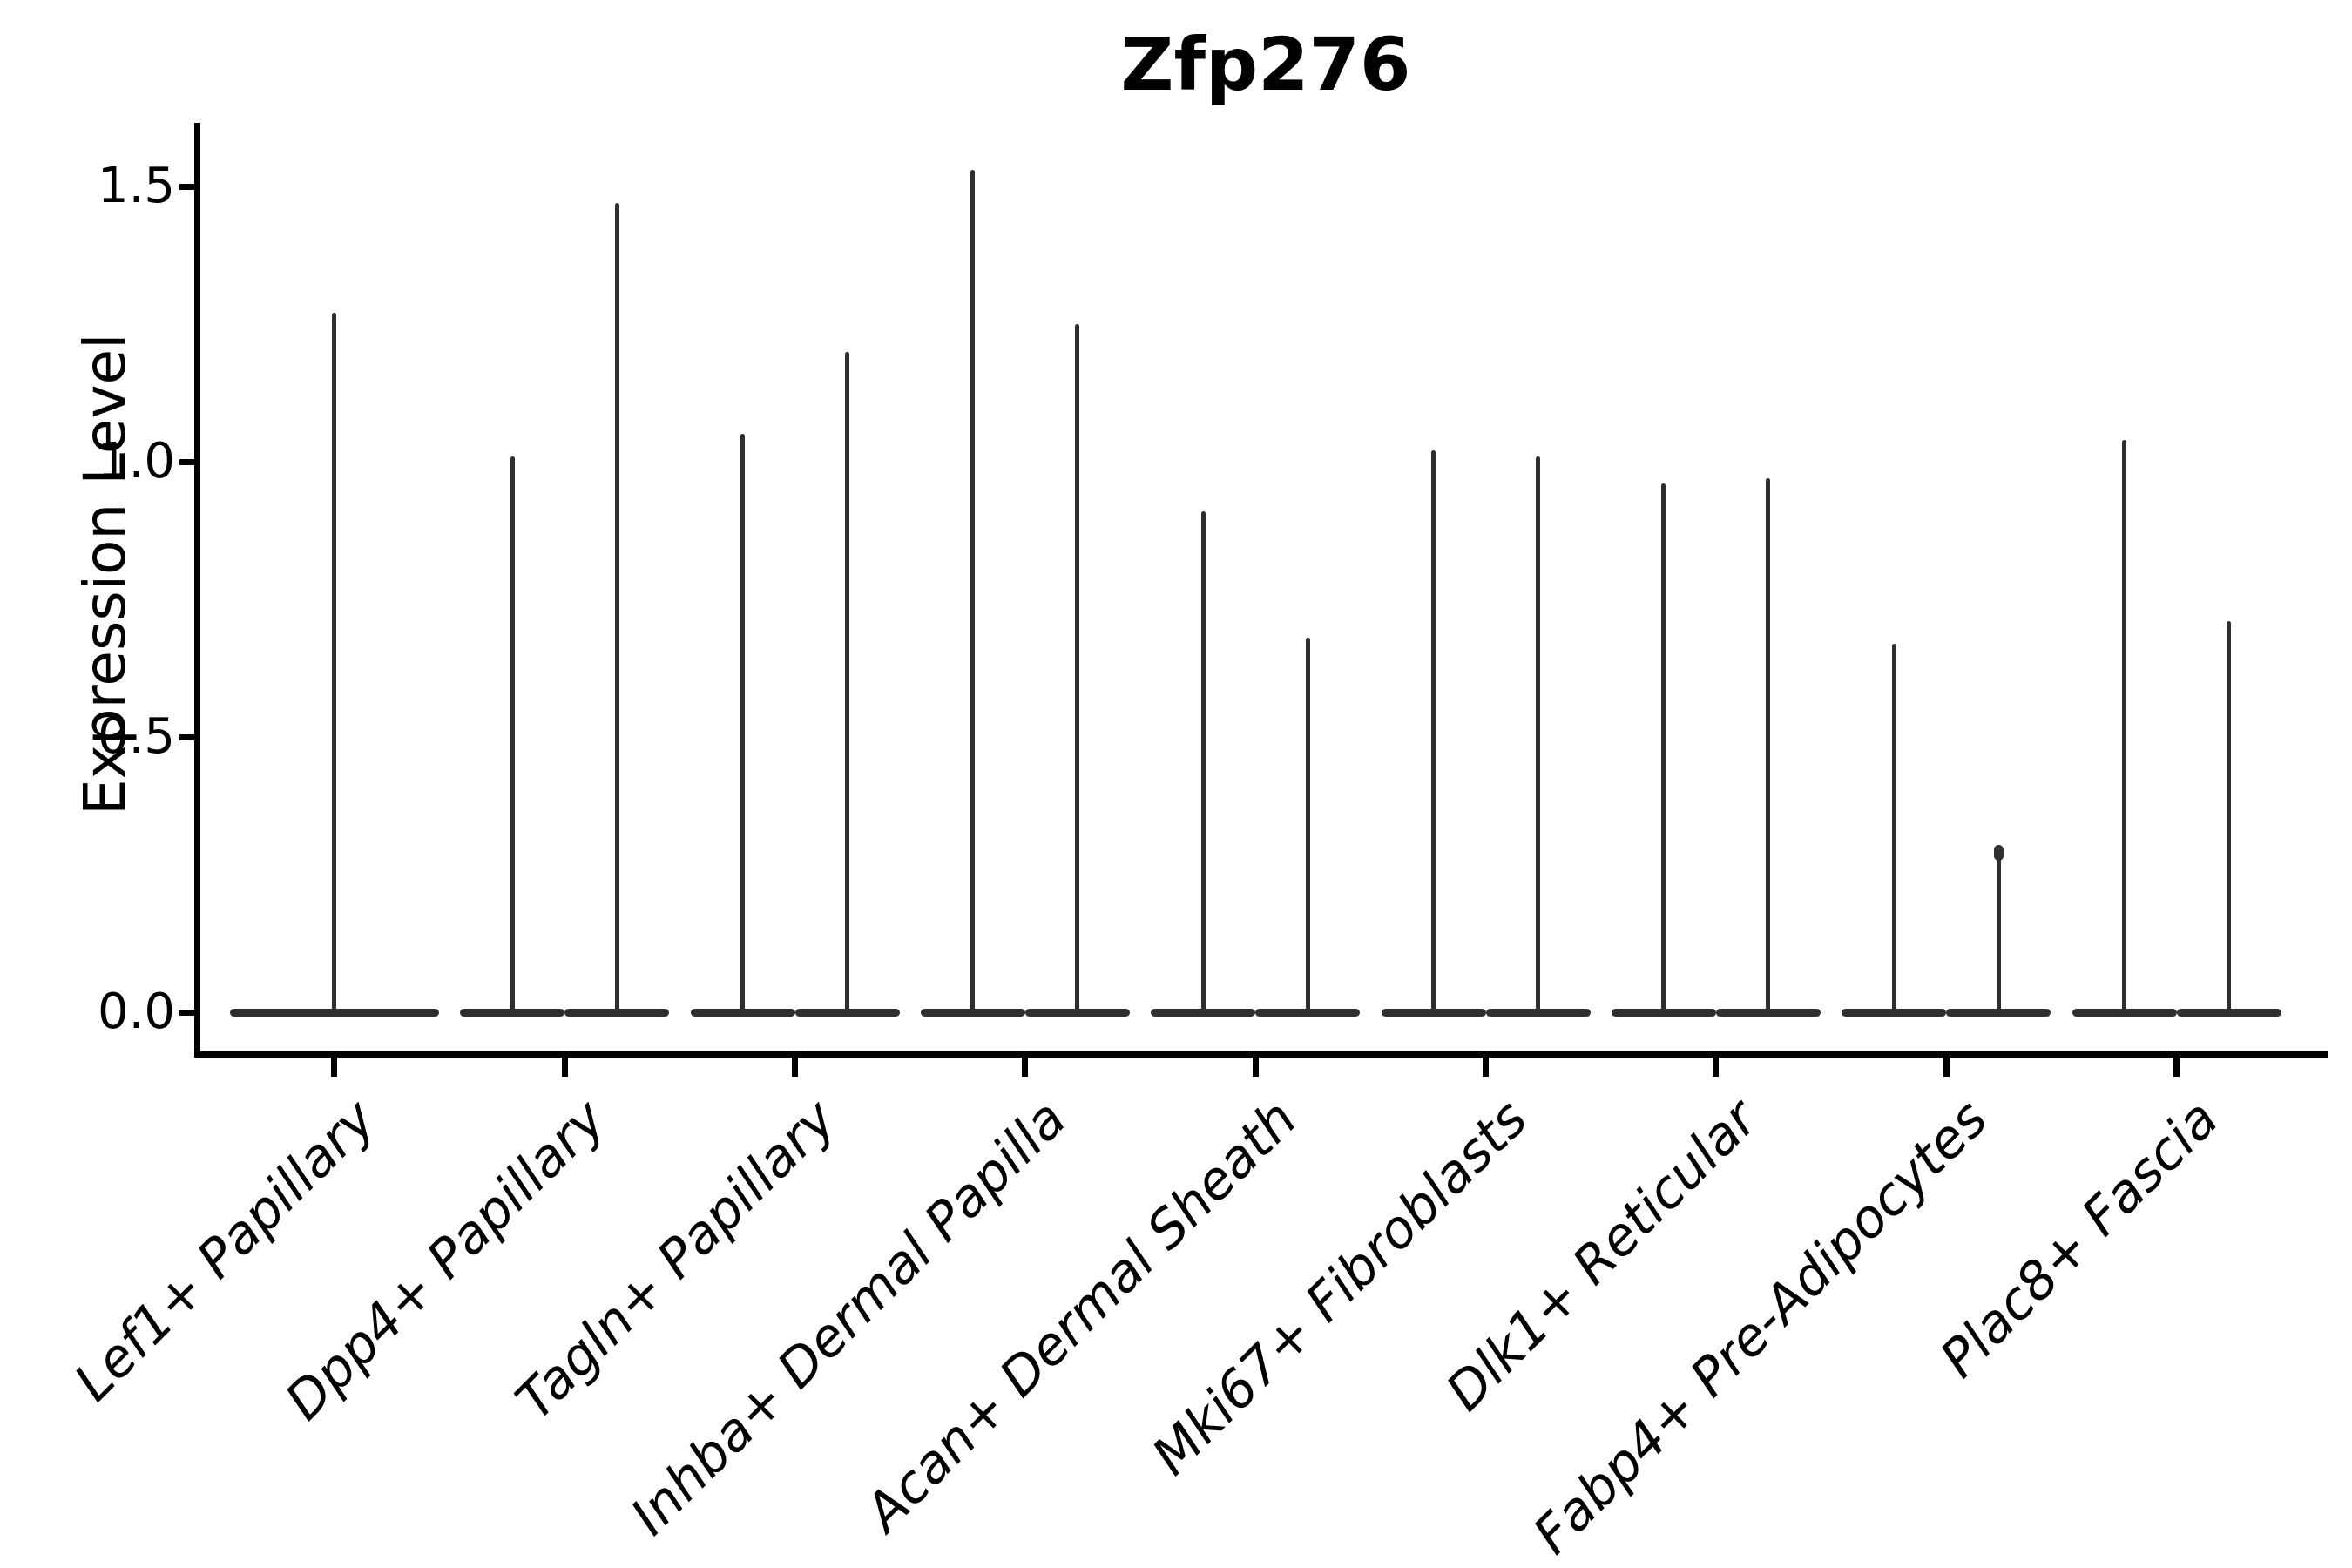 This screenshot has width=2352, height=1568. I want to click on x-tick-label: Fabp4+ Pre-Adipocytes, so click(1761, 1327).